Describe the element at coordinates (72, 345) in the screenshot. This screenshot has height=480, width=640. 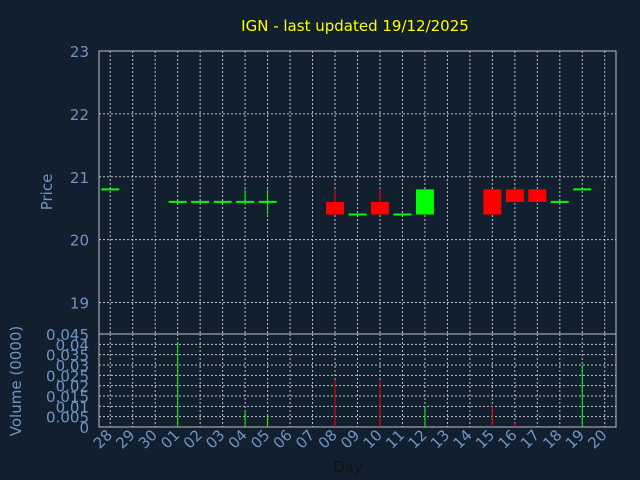
I see `volume-tick-label: 0.04` at that location.